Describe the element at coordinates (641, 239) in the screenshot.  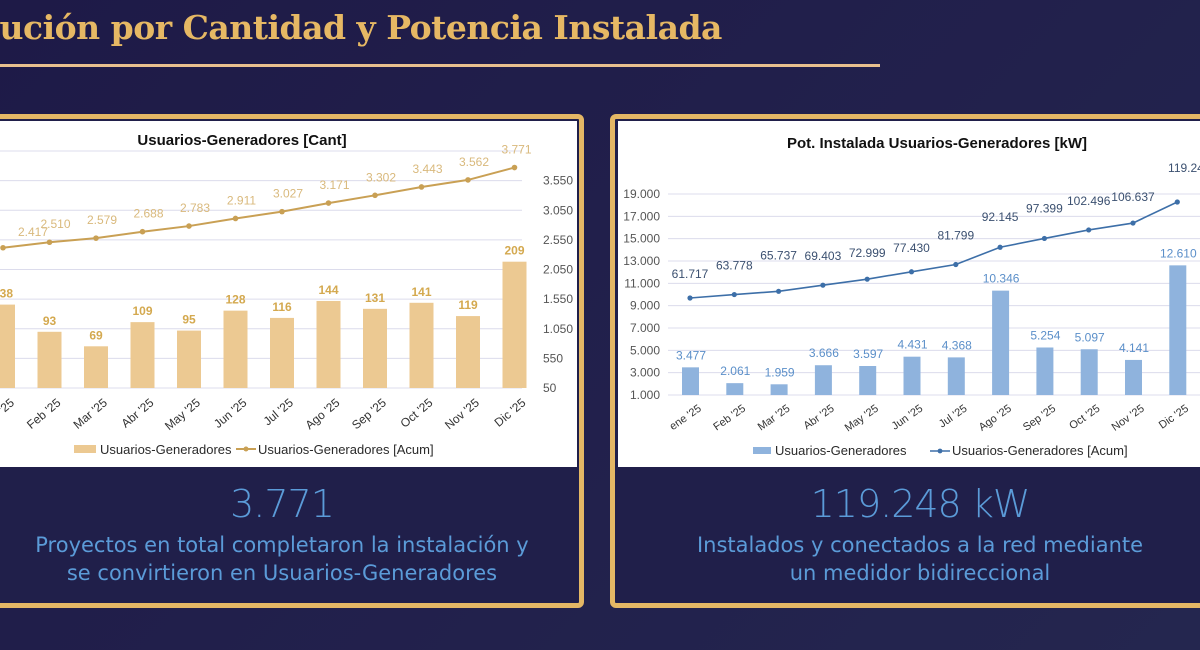
I see `y-tick: 15.000` at that location.